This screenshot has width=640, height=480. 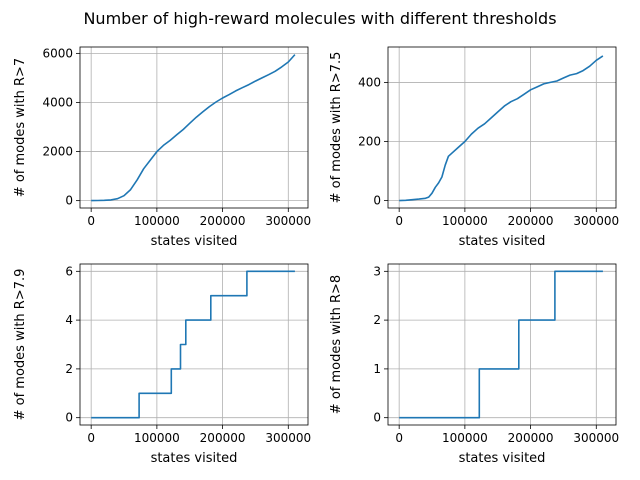 What do you see at coordinates (69, 320) in the screenshot?
I see `y-tick-label: 4` at bounding box center [69, 320].